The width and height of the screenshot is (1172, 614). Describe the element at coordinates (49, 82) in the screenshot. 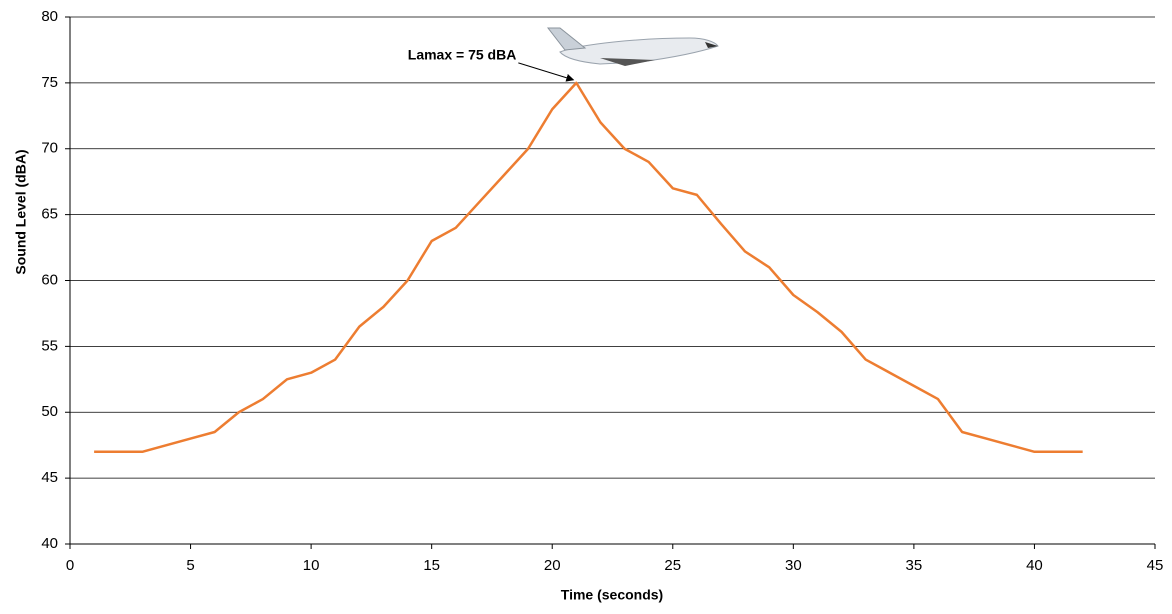

I see `y-tick-label: 75` at that location.